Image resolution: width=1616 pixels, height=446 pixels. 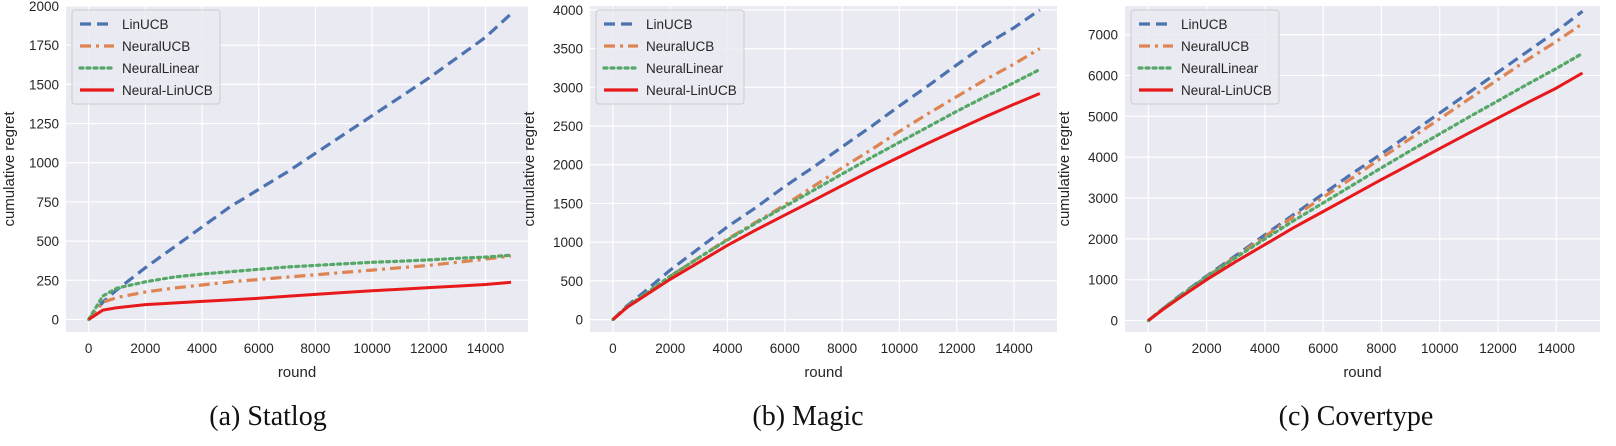 I want to click on series-line-neurallinear, so click(x=300, y=287).